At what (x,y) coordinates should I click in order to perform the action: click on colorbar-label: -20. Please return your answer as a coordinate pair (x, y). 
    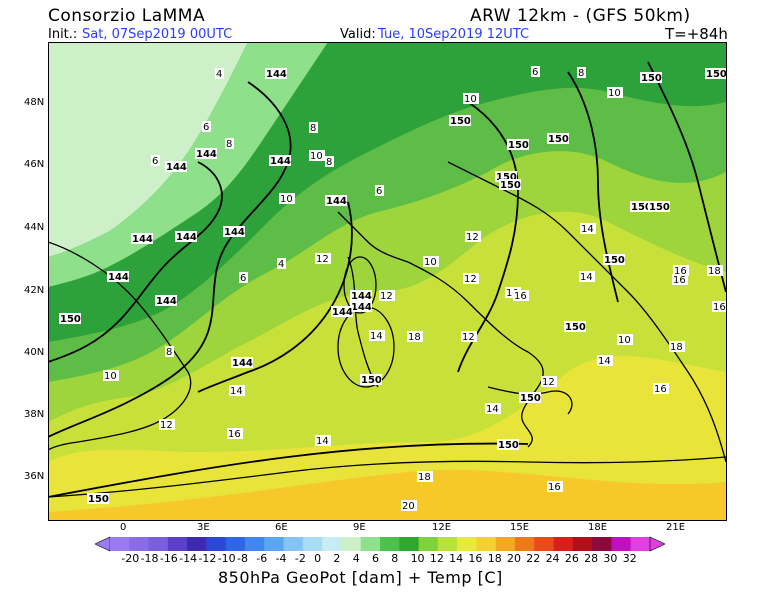
    Looking at the image, I should click on (130, 558).